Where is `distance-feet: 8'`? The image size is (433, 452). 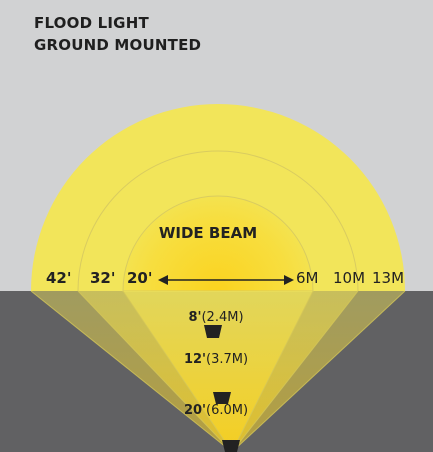
distance-feet: 8' is located at coordinates (195, 317).